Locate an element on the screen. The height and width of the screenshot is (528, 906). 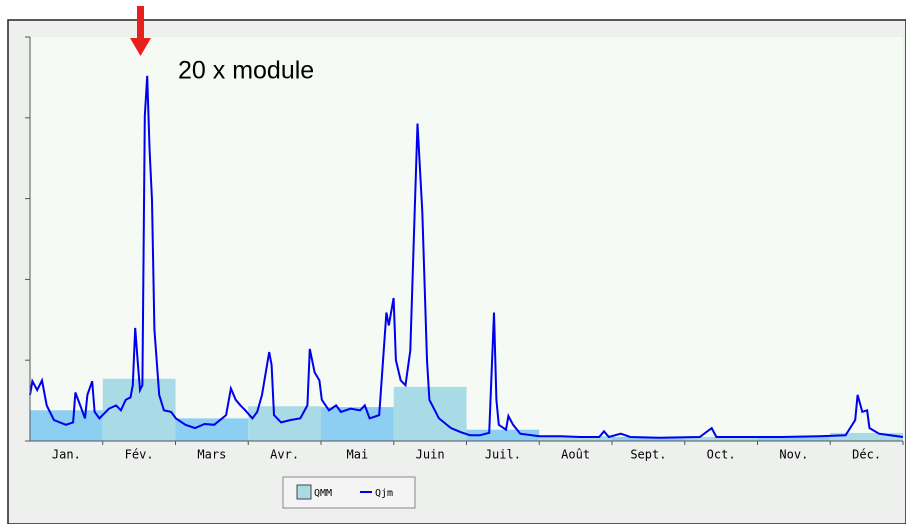
x-tick-label: Juil. is located at coordinates (503, 455).